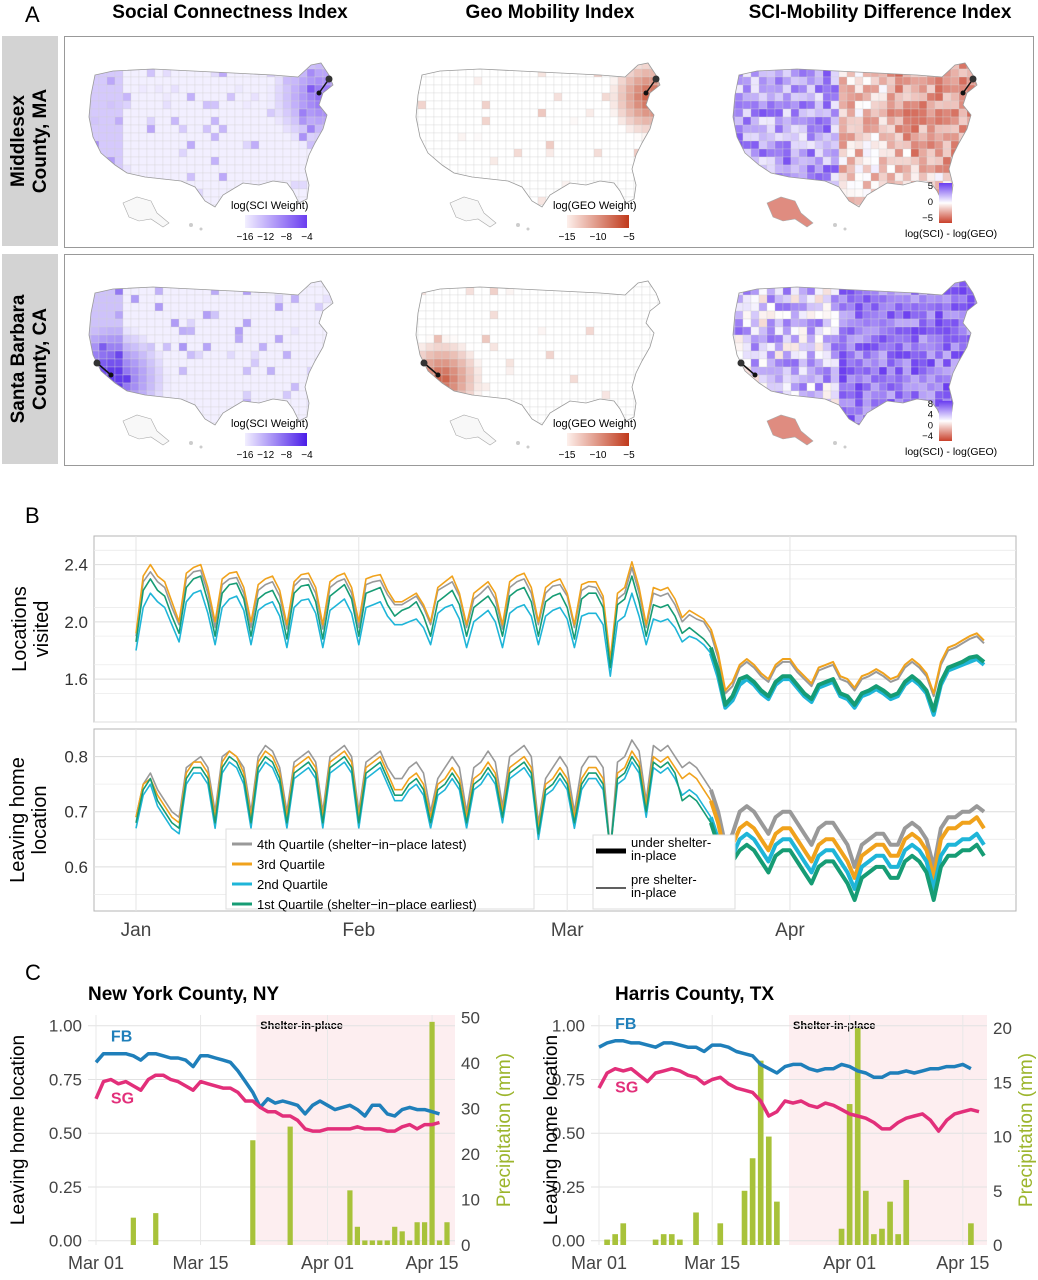  Describe the element at coordinates (847, 840) in the screenshot. I see `series-line-shelter` at that location.